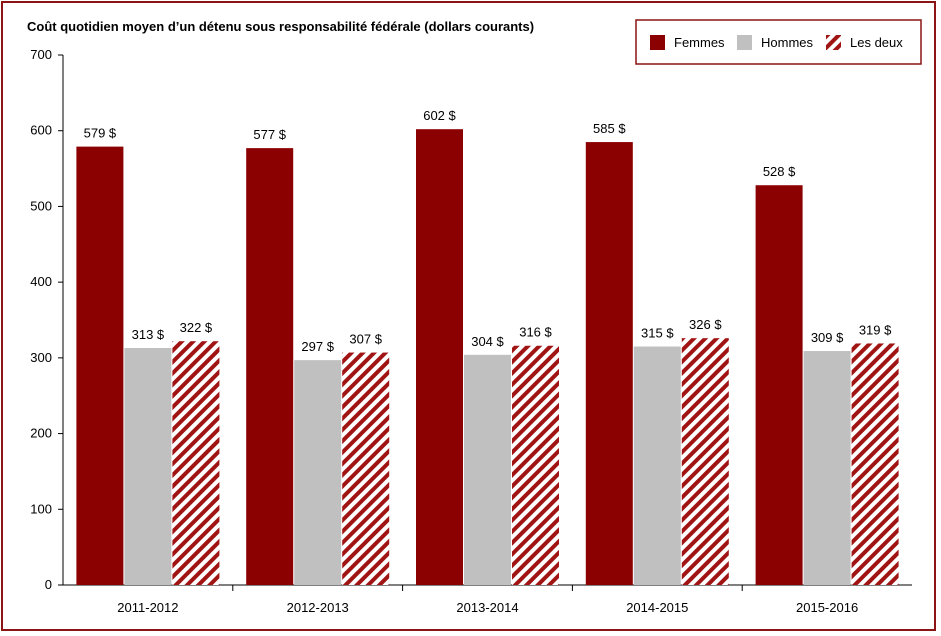  What do you see at coordinates (41, 281) in the screenshot?
I see `y-tick-label: 400` at bounding box center [41, 281].